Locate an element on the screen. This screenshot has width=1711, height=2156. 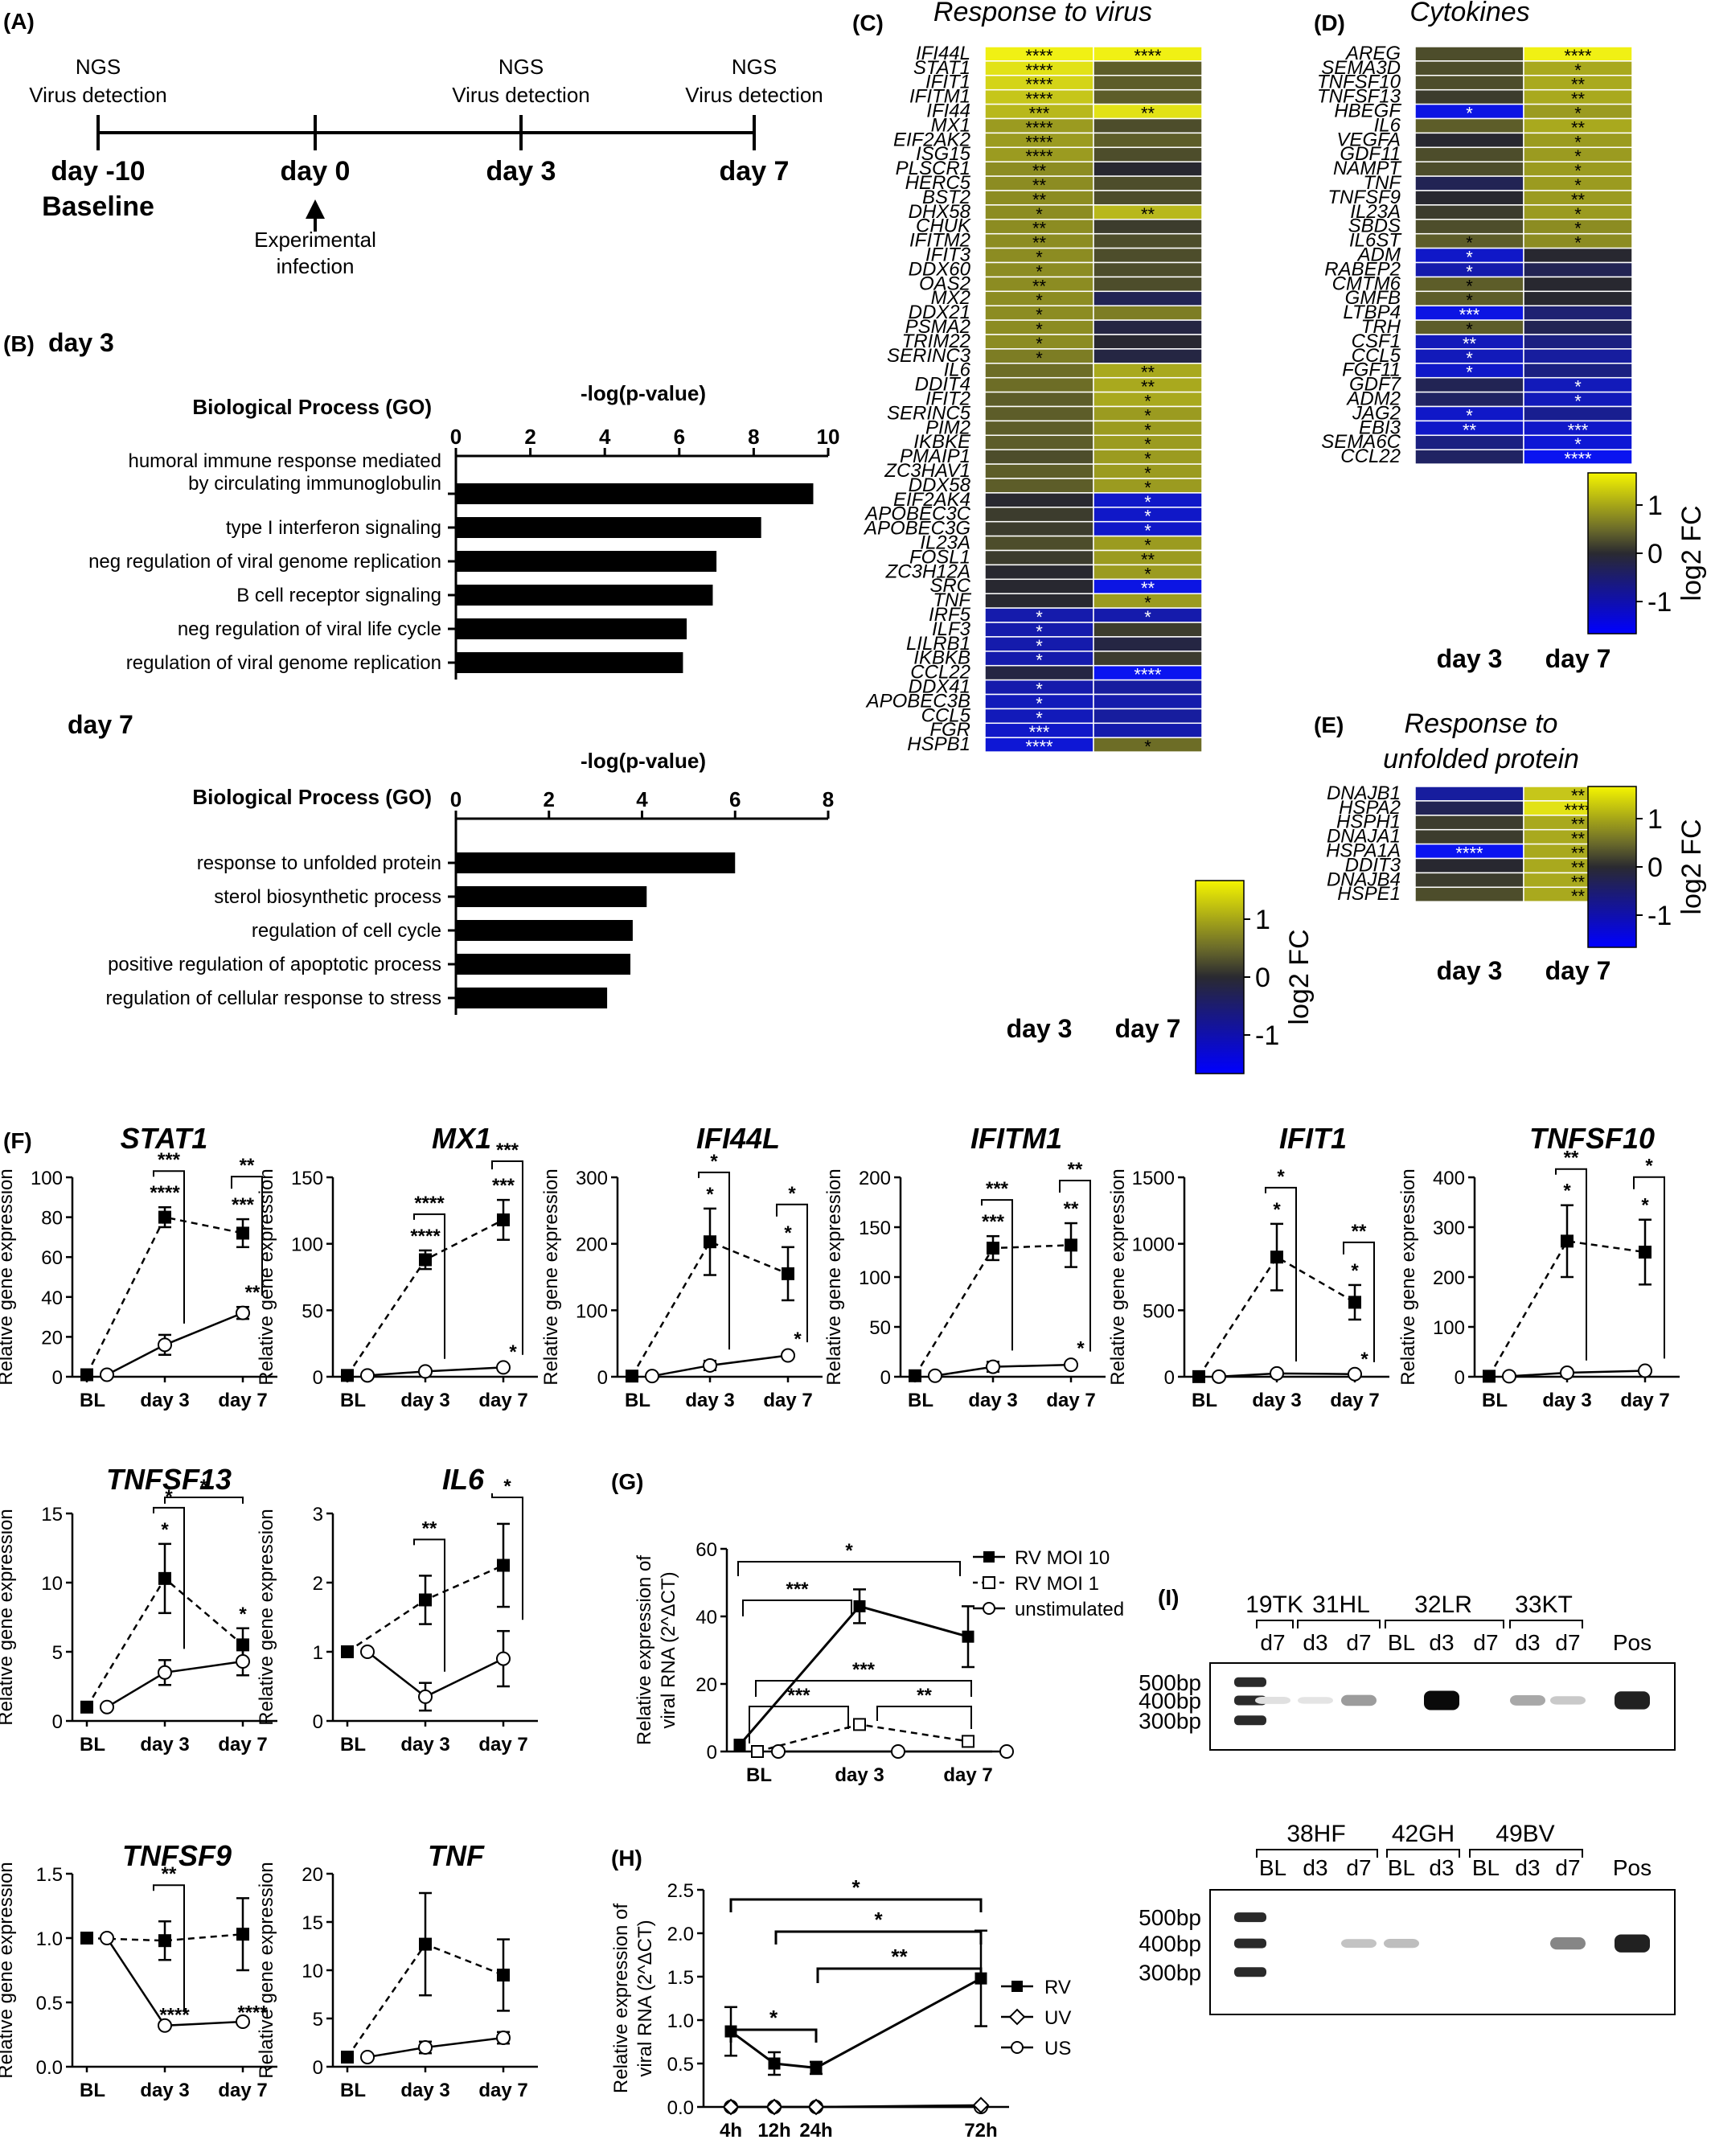
colorbar-tick-label: -1 is located at coordinates (1659, 602).